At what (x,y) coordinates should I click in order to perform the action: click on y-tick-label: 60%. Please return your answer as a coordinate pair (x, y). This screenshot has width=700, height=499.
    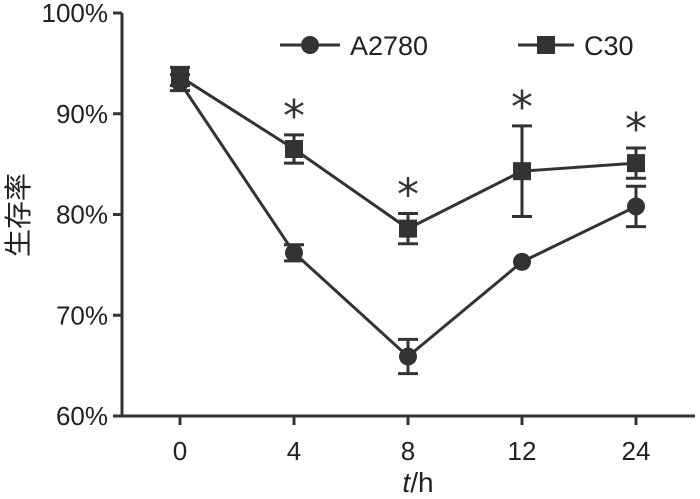
    Looking at the image, I should click on (82, 416).